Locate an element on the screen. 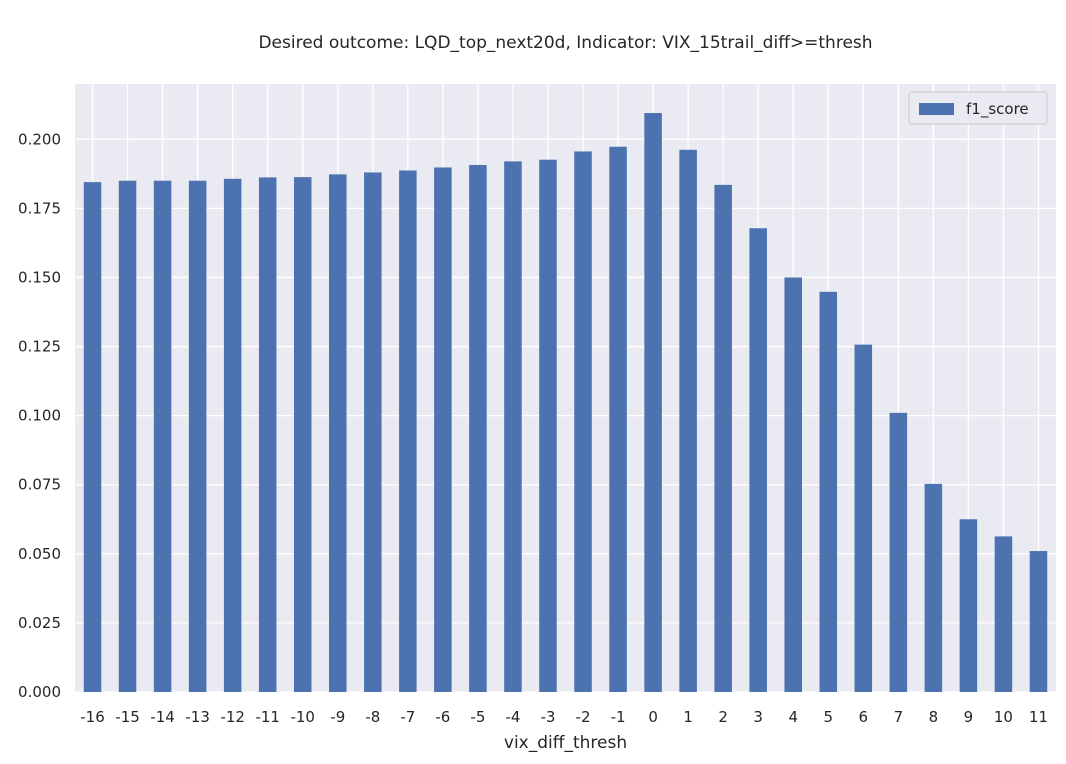 The height and width of the screenshot is (764, 1066). x-tick-label: -10 is located at coordinates (302, 717).